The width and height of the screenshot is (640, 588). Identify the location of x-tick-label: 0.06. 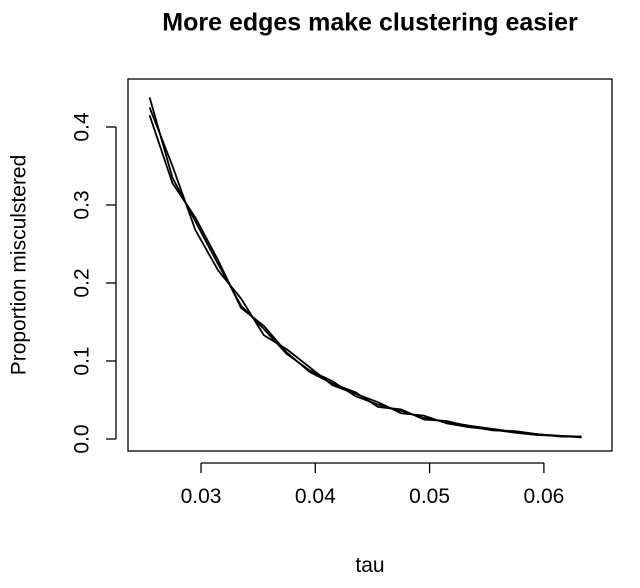
(543, 496).